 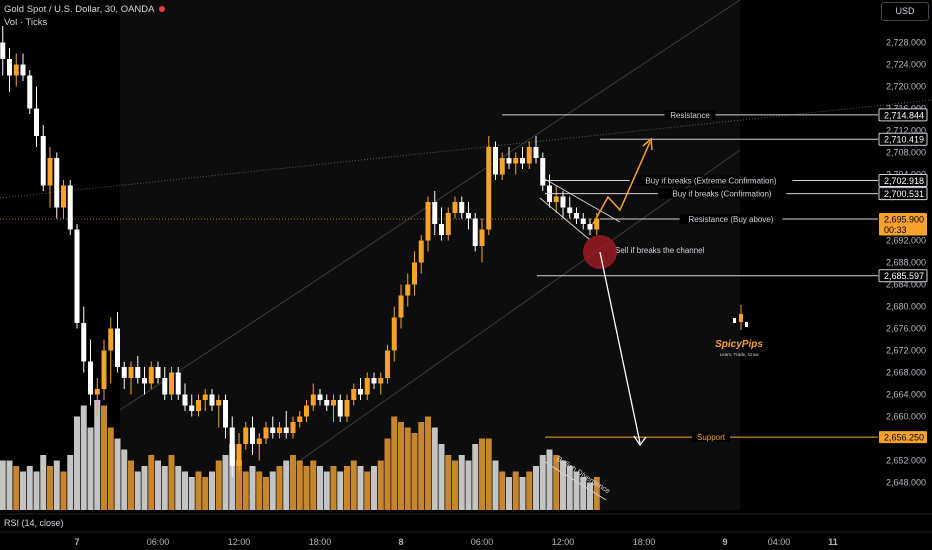 What do you see at coordinates (734, 320) in the screenshot?
I see `logo-candle-small` at bounding box center [734, 320].